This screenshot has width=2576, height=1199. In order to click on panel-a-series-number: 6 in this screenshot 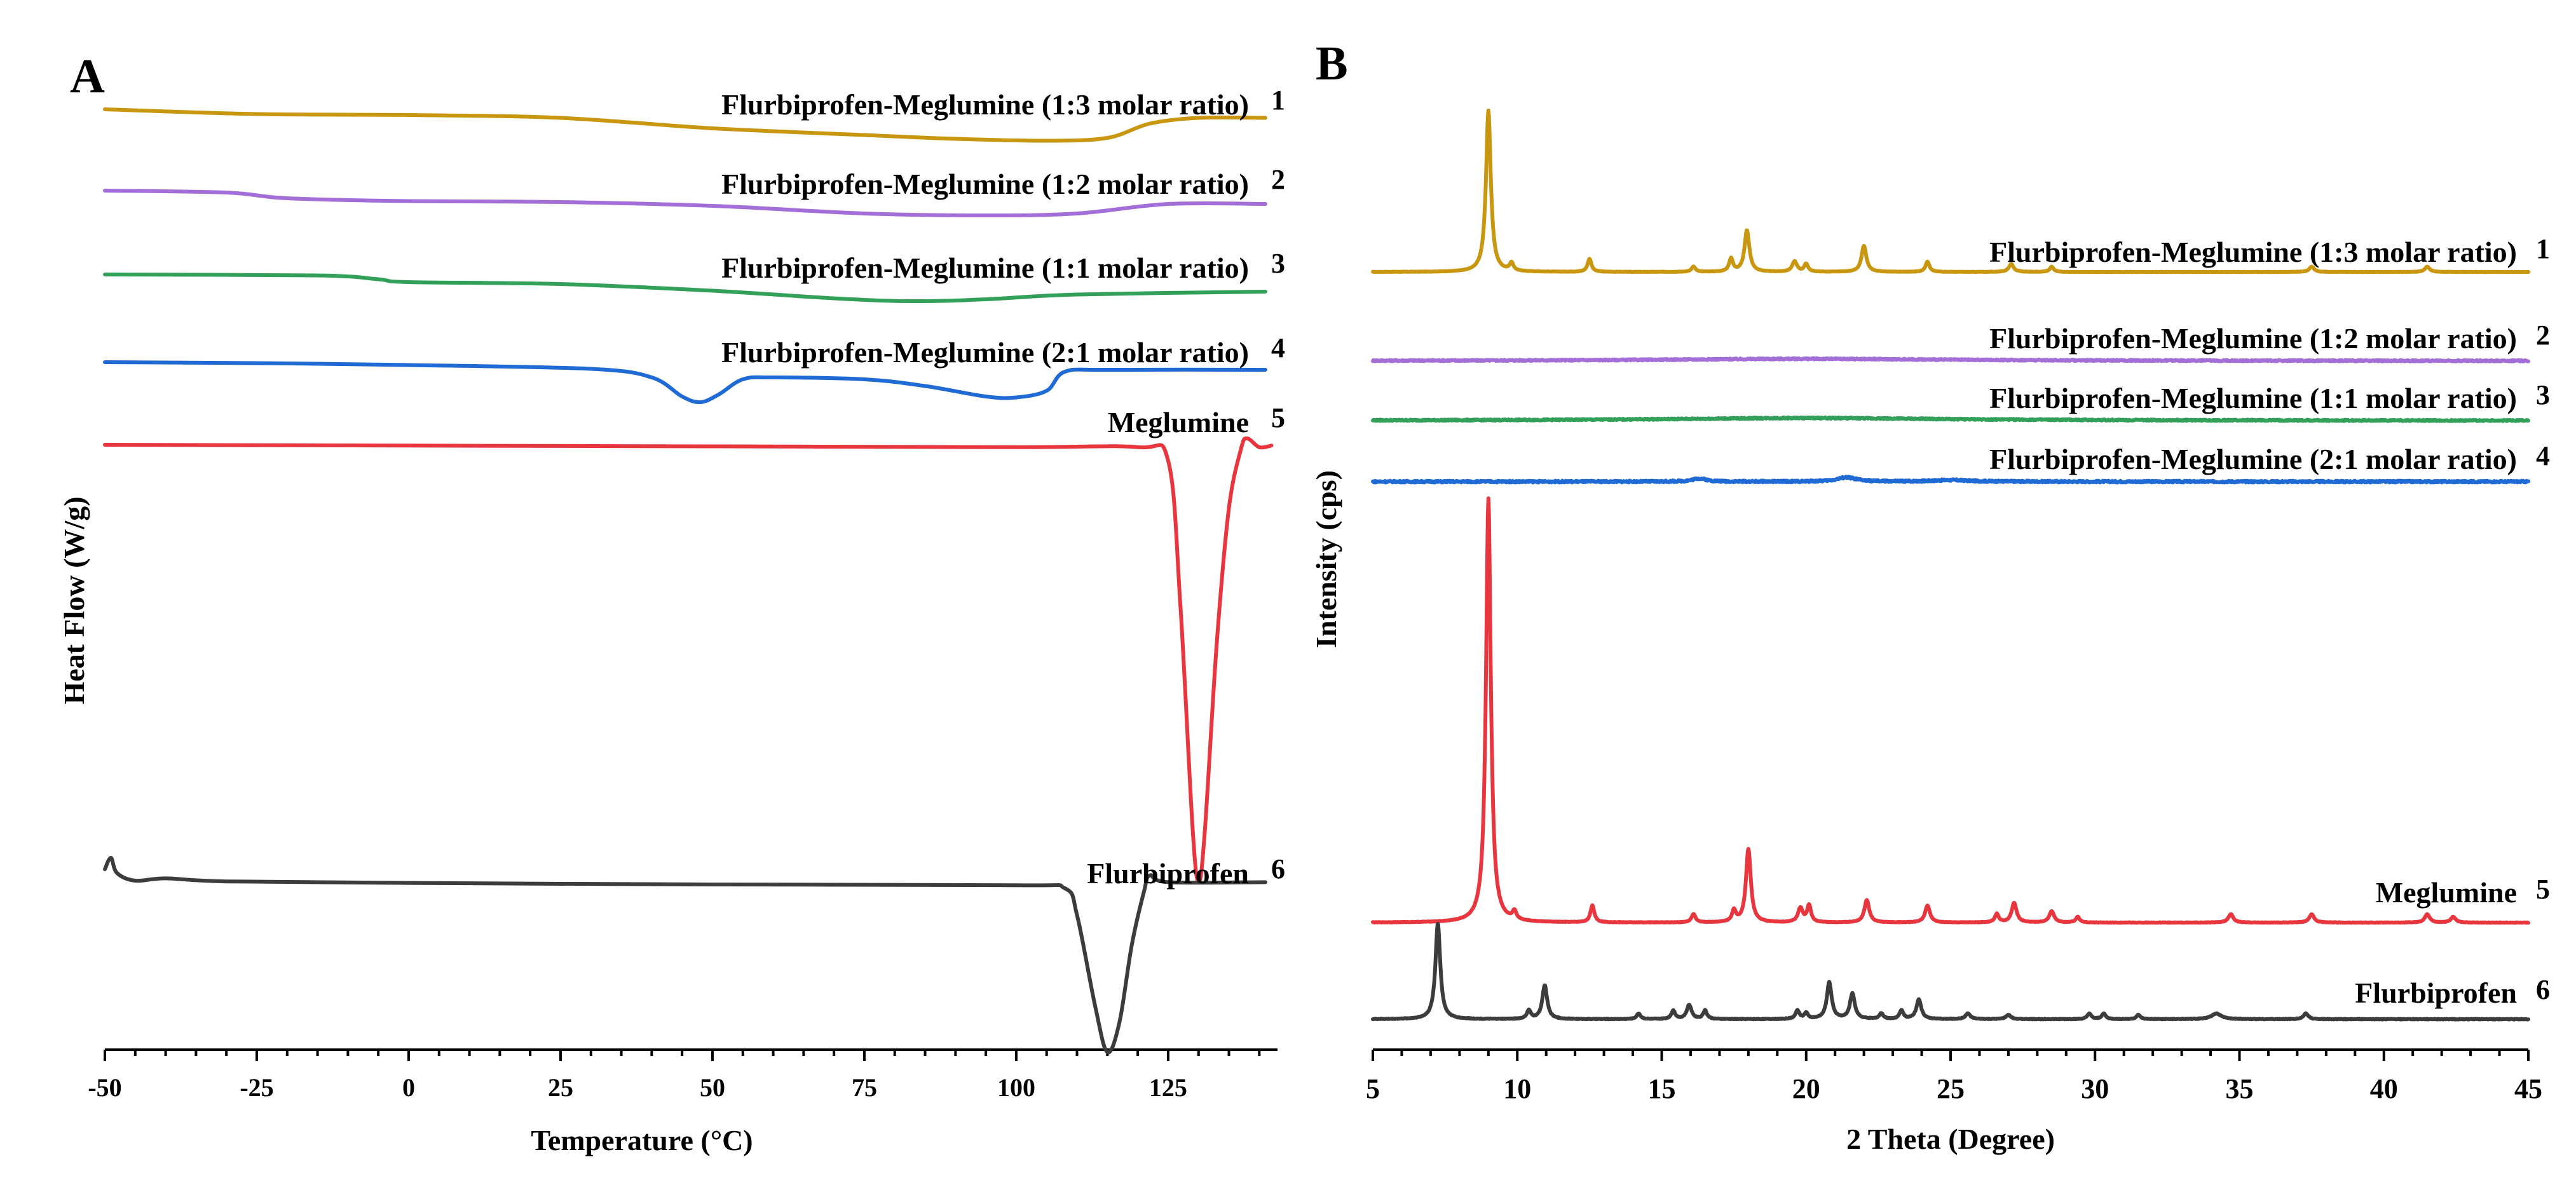, I will do `click(1278, 868)`.